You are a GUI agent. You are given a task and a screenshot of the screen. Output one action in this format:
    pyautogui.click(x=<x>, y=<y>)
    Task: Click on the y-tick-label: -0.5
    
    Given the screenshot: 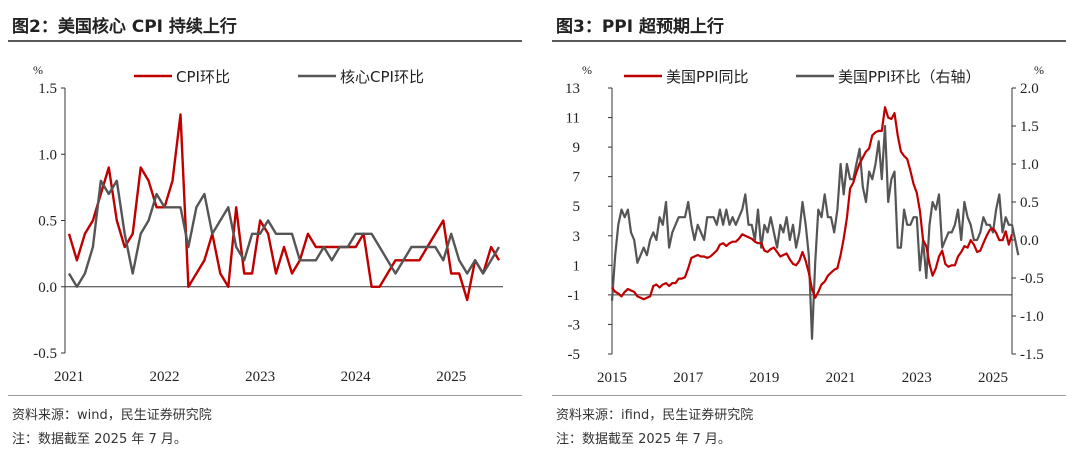 What is the action you would take?
    pyautogui.click(x=45, y=354)
    